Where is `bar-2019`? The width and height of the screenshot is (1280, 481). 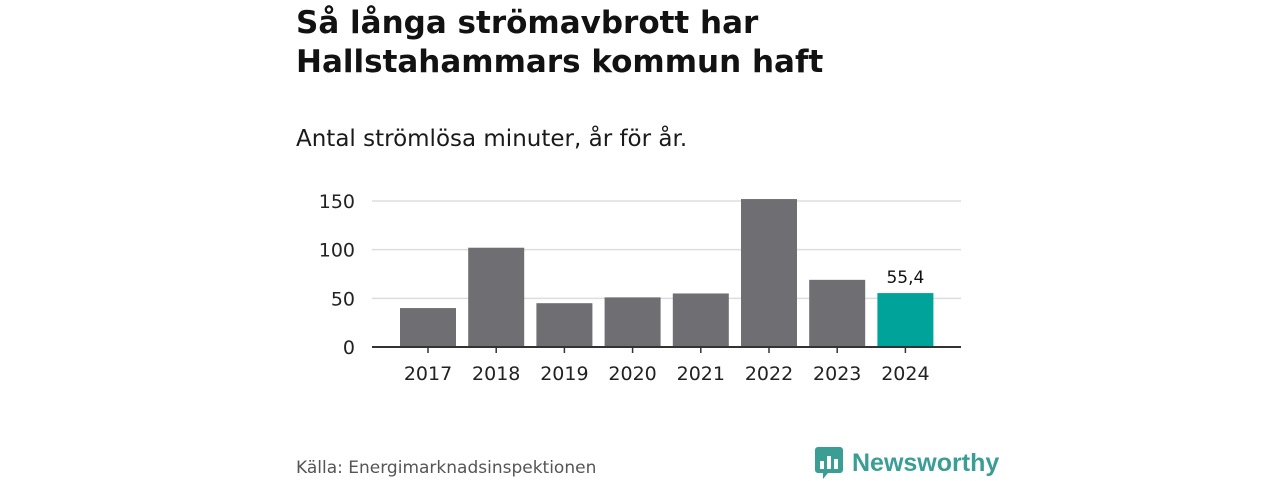 bar-2019 is located at coordinates (564, 325).